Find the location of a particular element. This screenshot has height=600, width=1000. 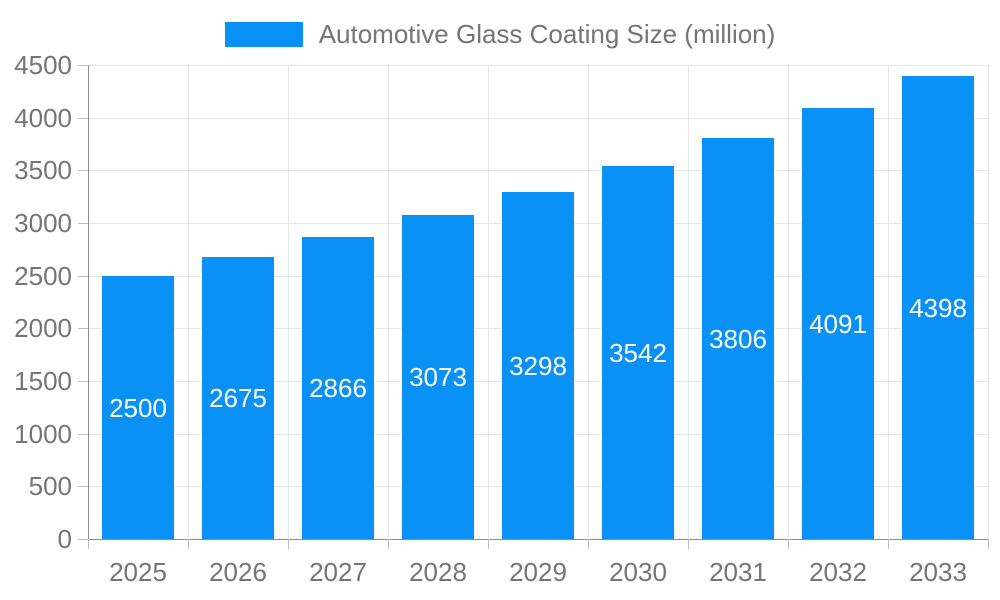

chart-legend: Automotive Glass Coating Size (million) is located at coordinates (500, 34).